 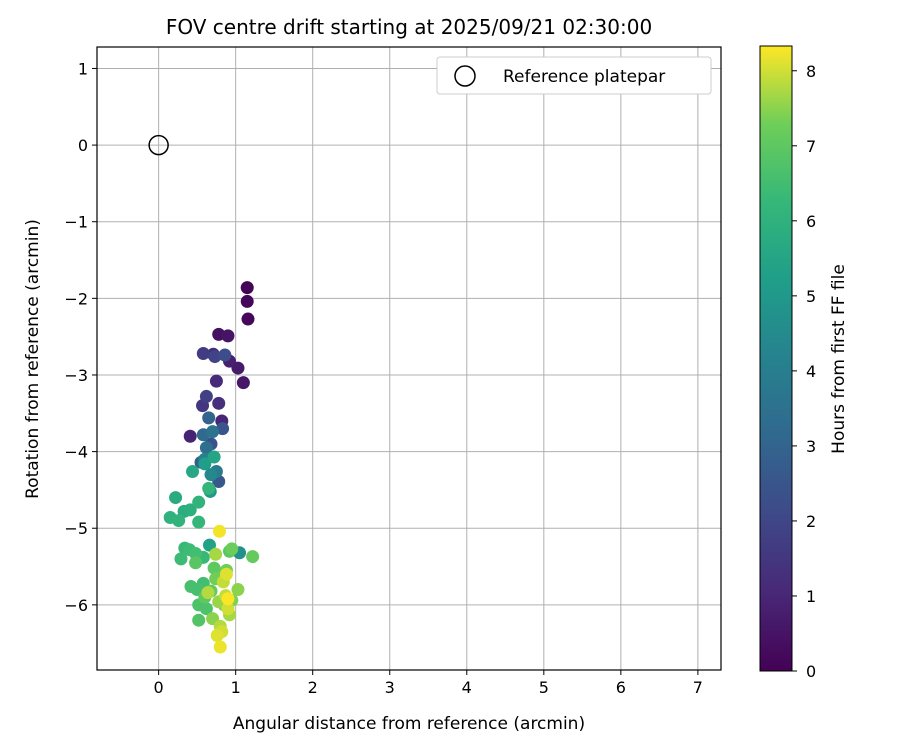 What do you see at coordinates (33, 359) in the screenshot?
I see `y-axis-label: Rotation from reference (arcmin)` at bounding box center [33, 359].